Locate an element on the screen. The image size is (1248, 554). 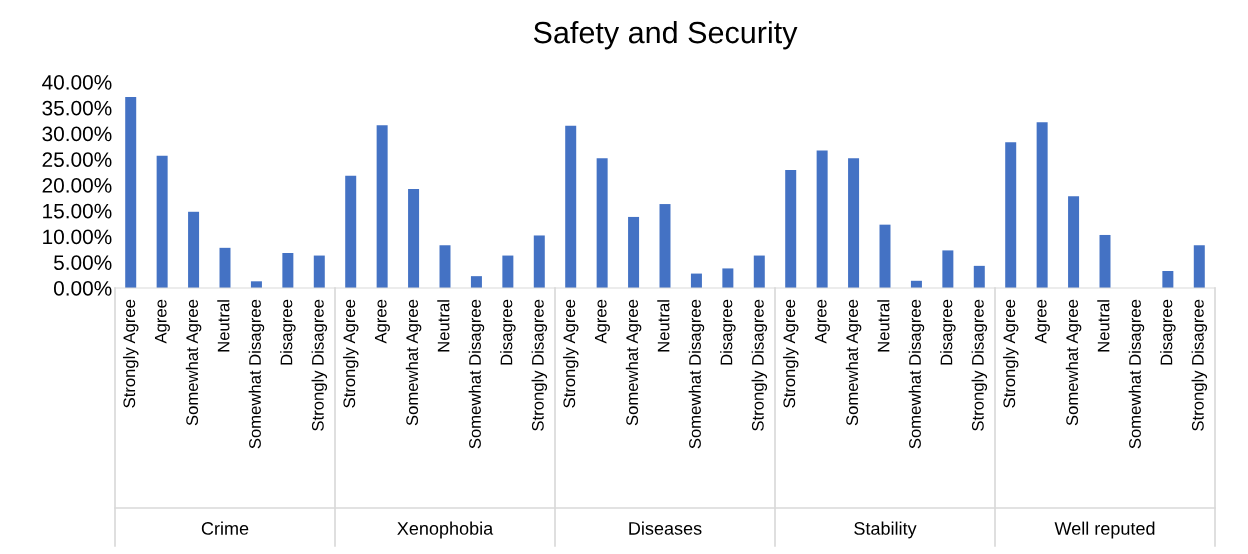
y-tick-label: 25.00% is located at coordinates (77, 159).